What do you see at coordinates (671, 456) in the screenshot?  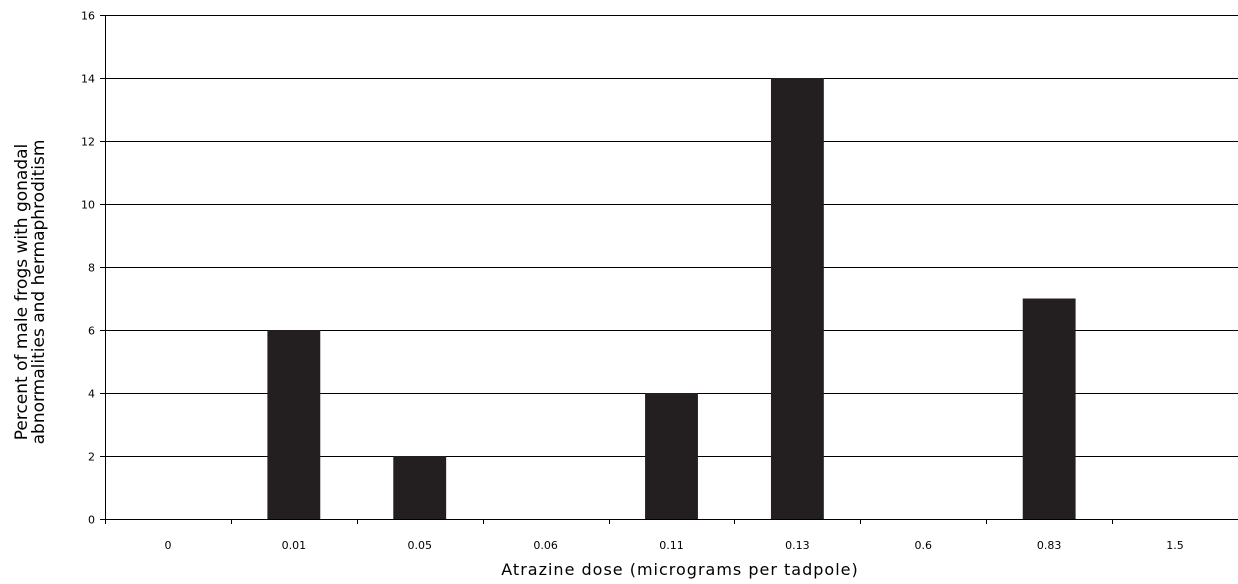 I see `bar-0.11` at bounding box center [671, 456].